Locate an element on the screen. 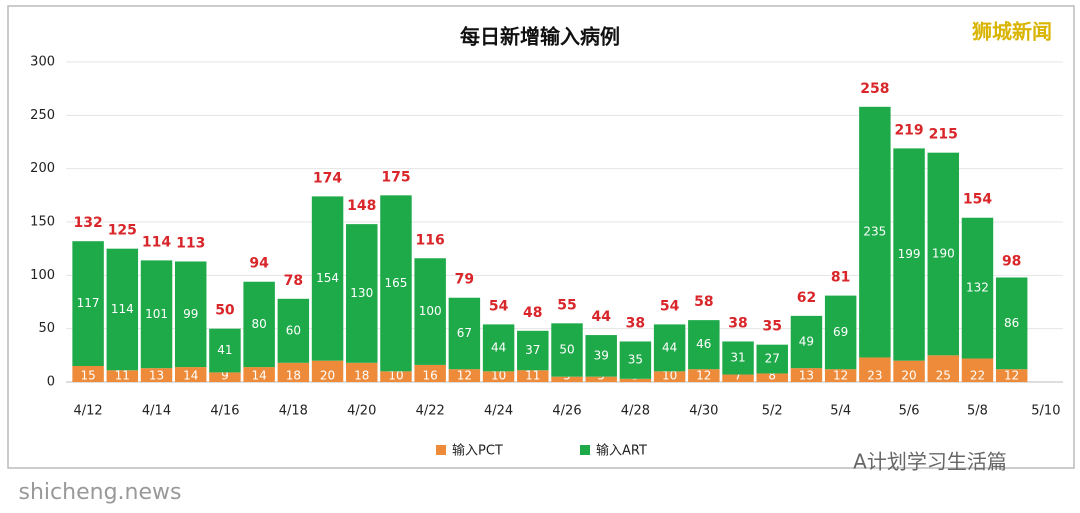  segment-label: 130 is located at coordinates (361, 293).